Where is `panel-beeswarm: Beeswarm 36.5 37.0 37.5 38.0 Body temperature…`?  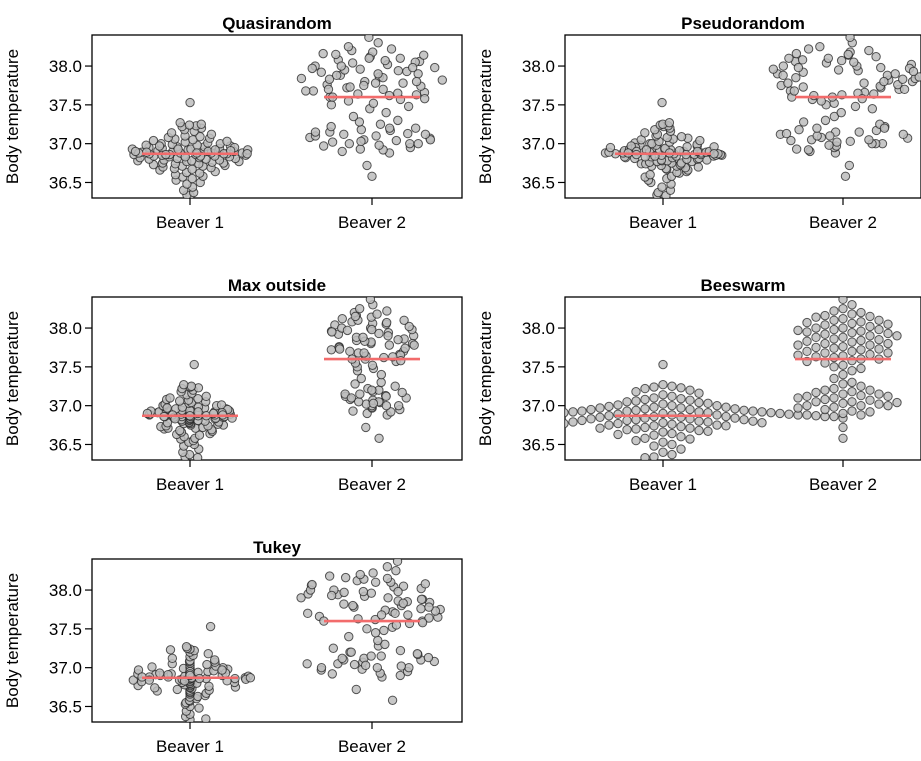
panel-beeswarm: Beeswarm 36.5 37.0 37.5 38.0 Body temperature… is located at coordinates (698, 385).